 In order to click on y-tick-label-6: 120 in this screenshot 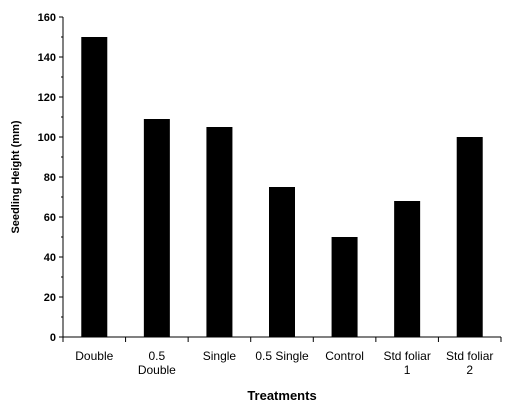, I will do `click(47, 98)`.